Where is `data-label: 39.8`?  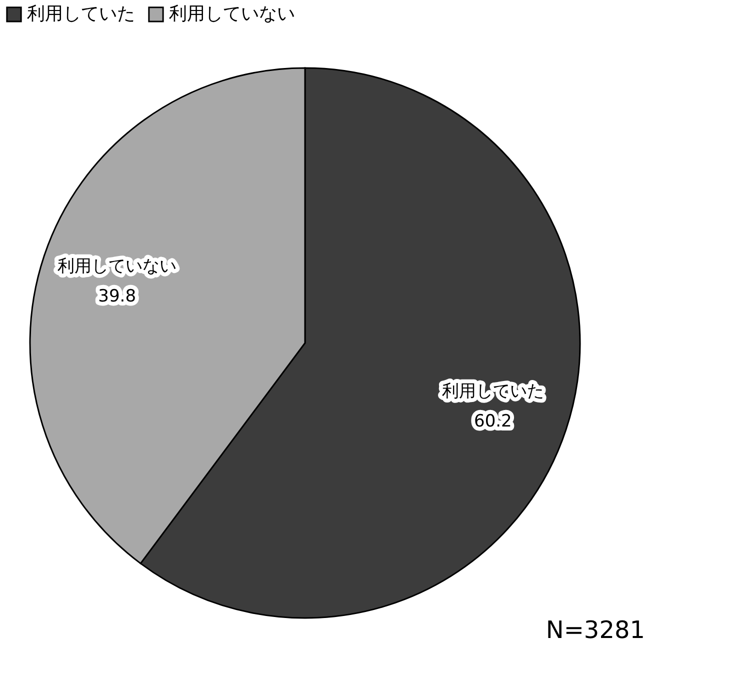 data-label: 39.8 is located at coordinates (117, 296).